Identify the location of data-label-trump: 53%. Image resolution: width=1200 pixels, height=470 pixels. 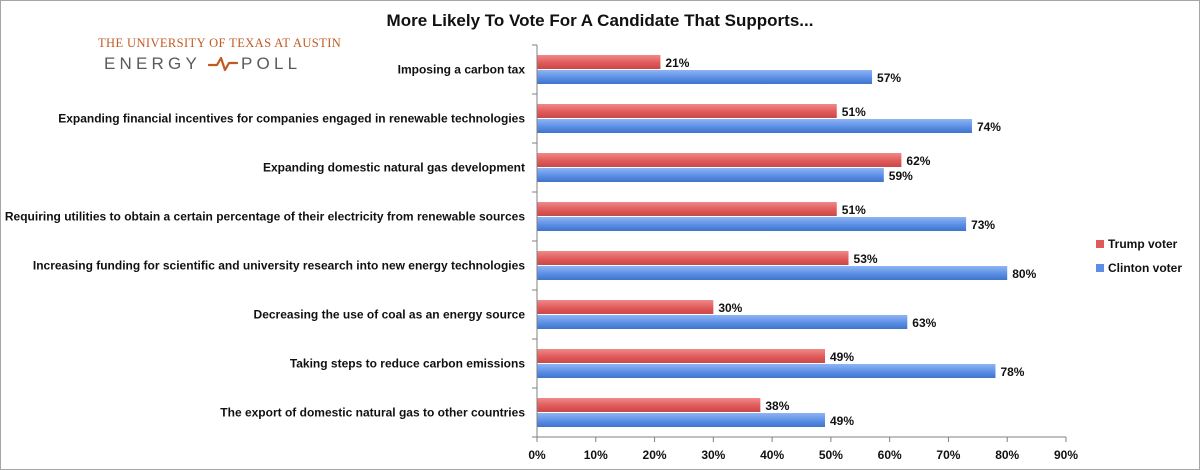
(866, 259).